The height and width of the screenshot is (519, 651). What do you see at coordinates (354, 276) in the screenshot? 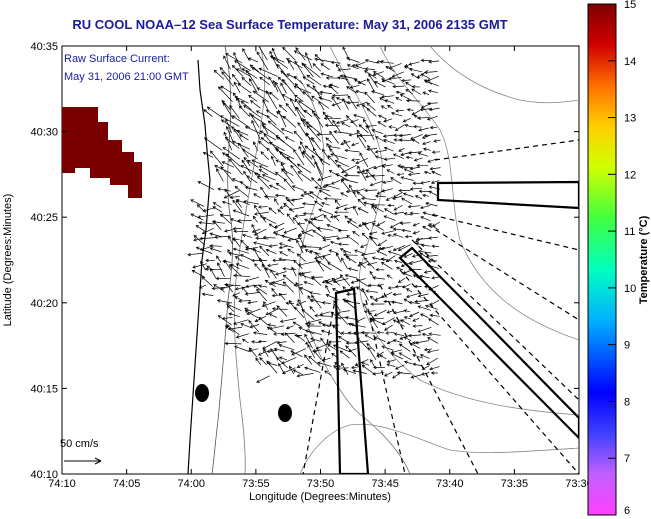
I see `bathymetry-contour` at bounding box center [354, 276].